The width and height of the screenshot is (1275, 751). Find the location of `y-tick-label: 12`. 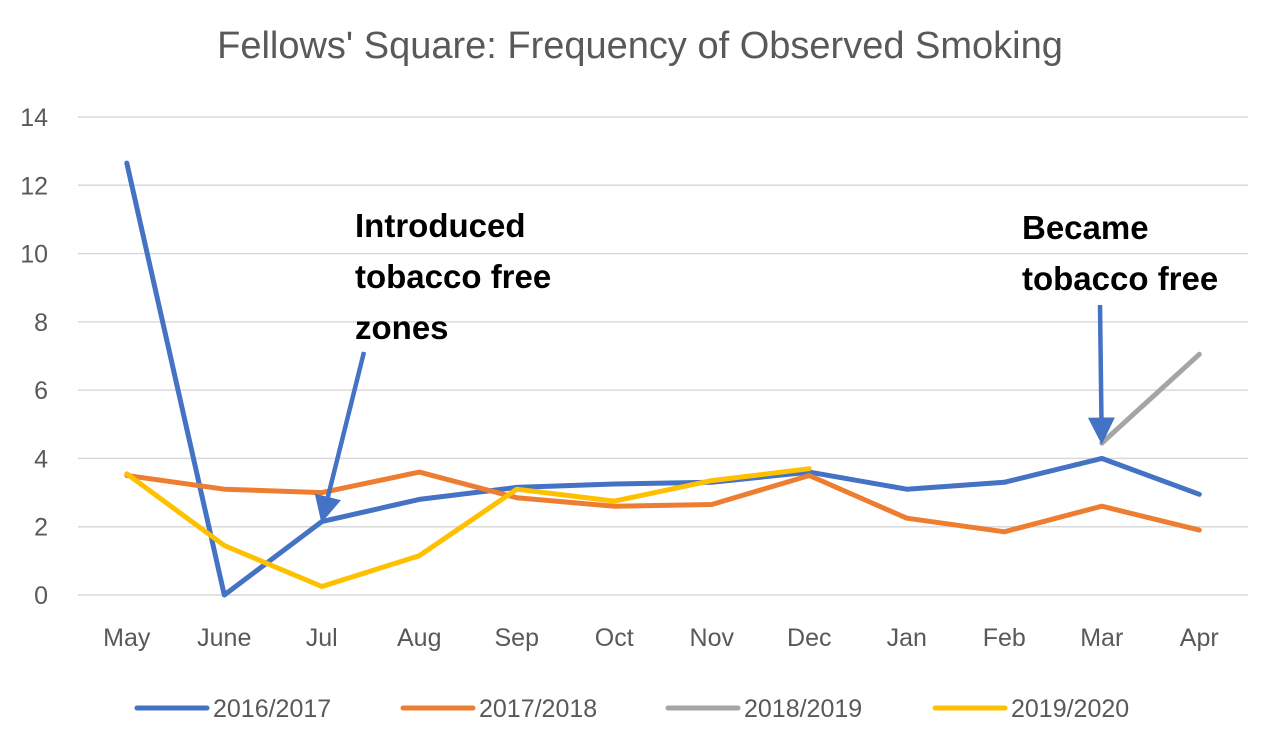

y-tick-label: 12 is located at coordinates (34, 186).